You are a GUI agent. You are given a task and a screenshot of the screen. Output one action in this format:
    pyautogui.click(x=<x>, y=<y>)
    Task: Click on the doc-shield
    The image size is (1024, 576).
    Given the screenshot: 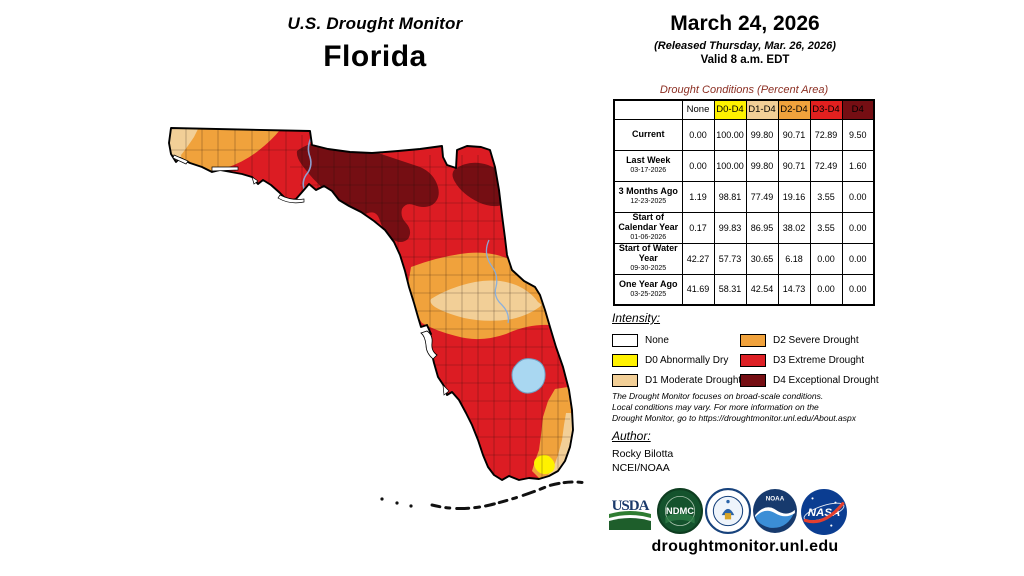 What is the action you would take?
    pyautogui.click(x=728, y=516)
    